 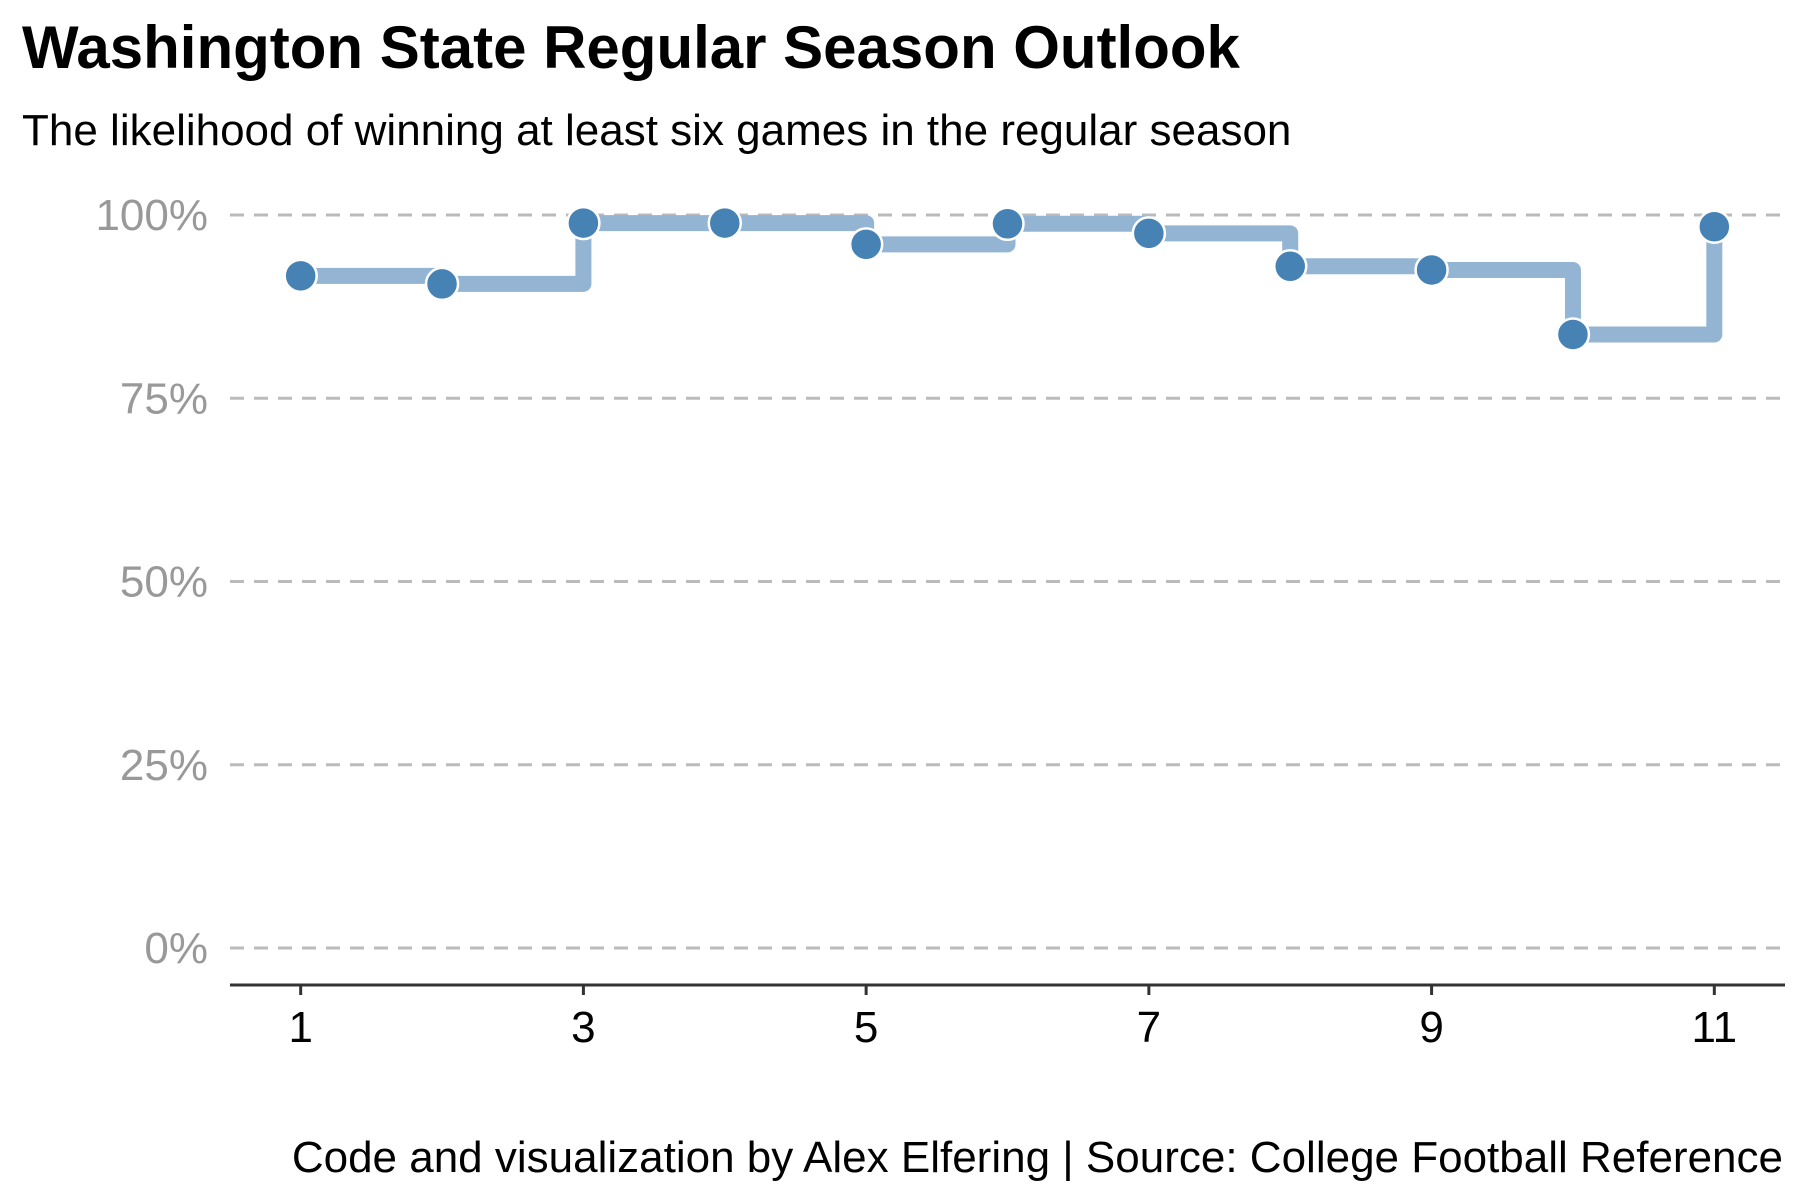 What do you see at coordinates (631, 47) in the screenshot?
I see `chart-title: Washington State Regular Season Outlook` at bounding box center [631, 47].